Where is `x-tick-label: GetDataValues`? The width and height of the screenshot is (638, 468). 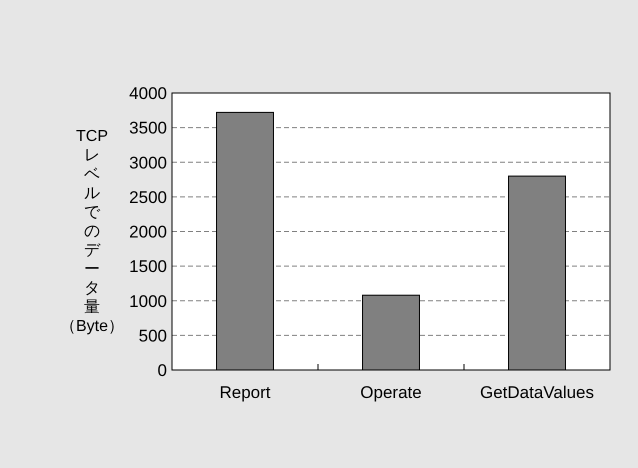 x-tick-label: GetDataValues is located at coordinates (537, 392).